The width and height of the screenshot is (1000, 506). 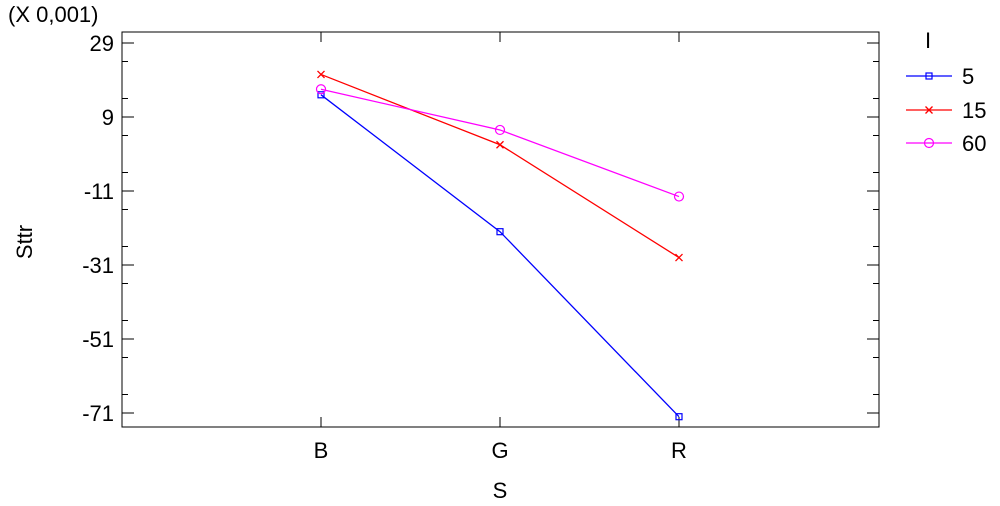 I want to click on x-tick-label: R, so click(x=679, y=450).